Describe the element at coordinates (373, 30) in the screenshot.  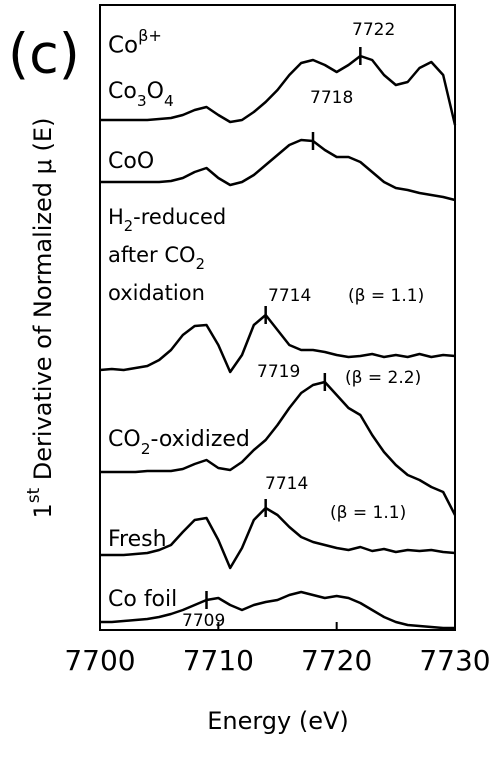
I see `peak-label: 7722` at that location.